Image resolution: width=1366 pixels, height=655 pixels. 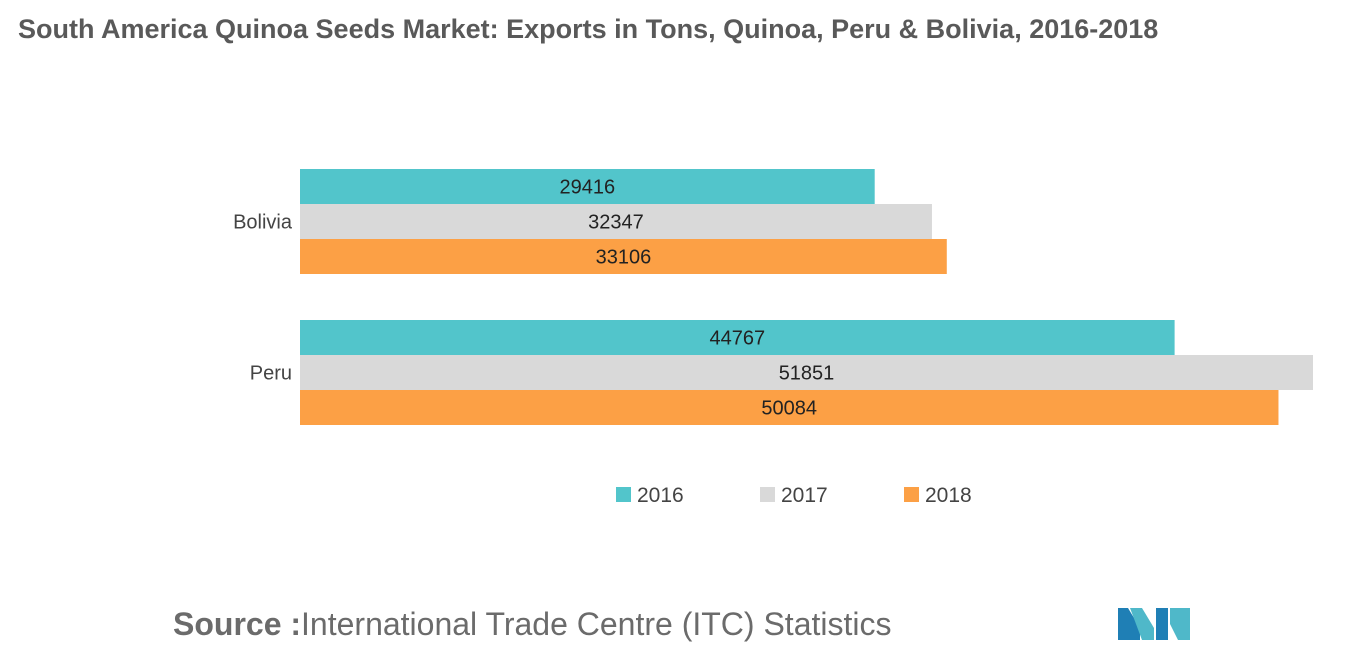 What do you see at coordinates (623, 494) in the screenshot?
I see `legend-swatch-2016` at bounding box center [623, 494].